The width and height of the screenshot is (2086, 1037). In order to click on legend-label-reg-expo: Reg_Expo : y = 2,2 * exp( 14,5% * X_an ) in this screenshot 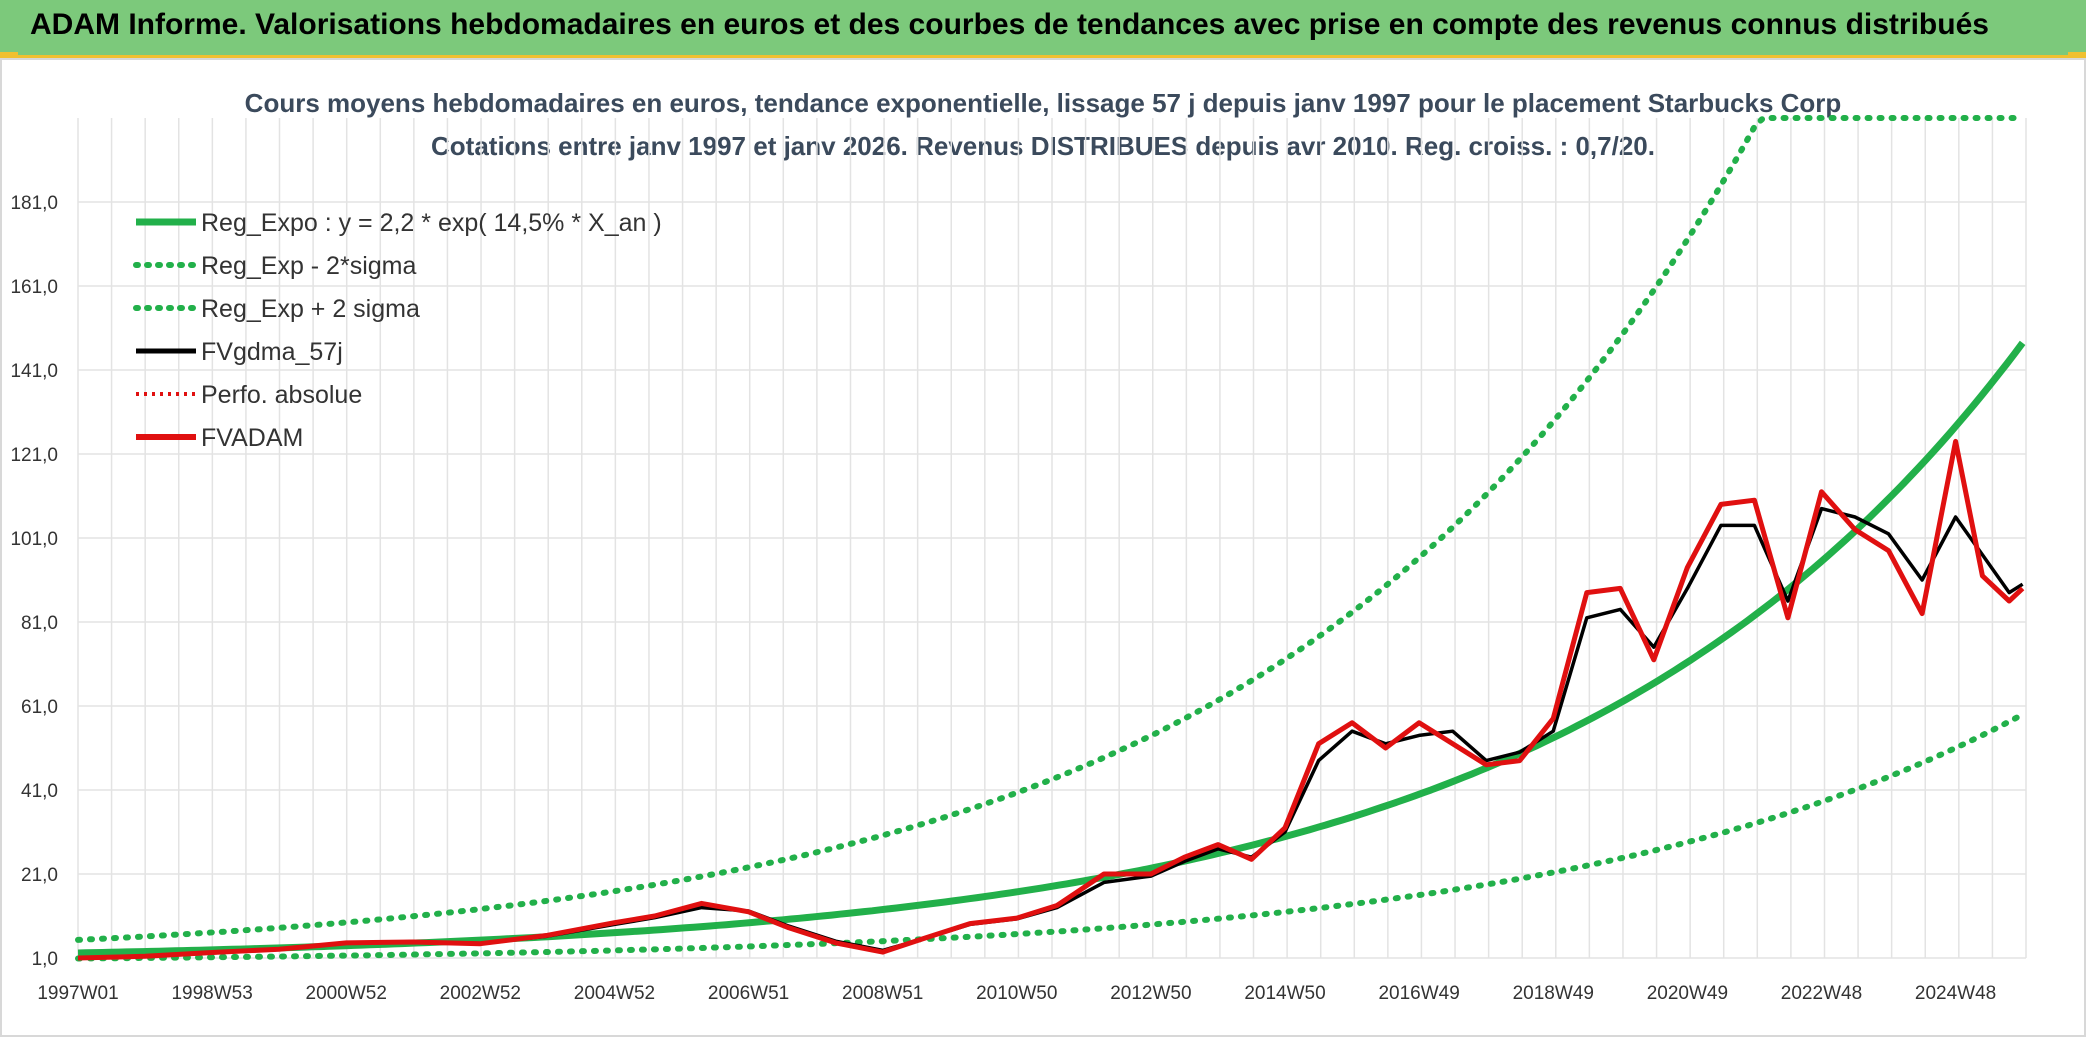, I will do `click(431, 223)`.